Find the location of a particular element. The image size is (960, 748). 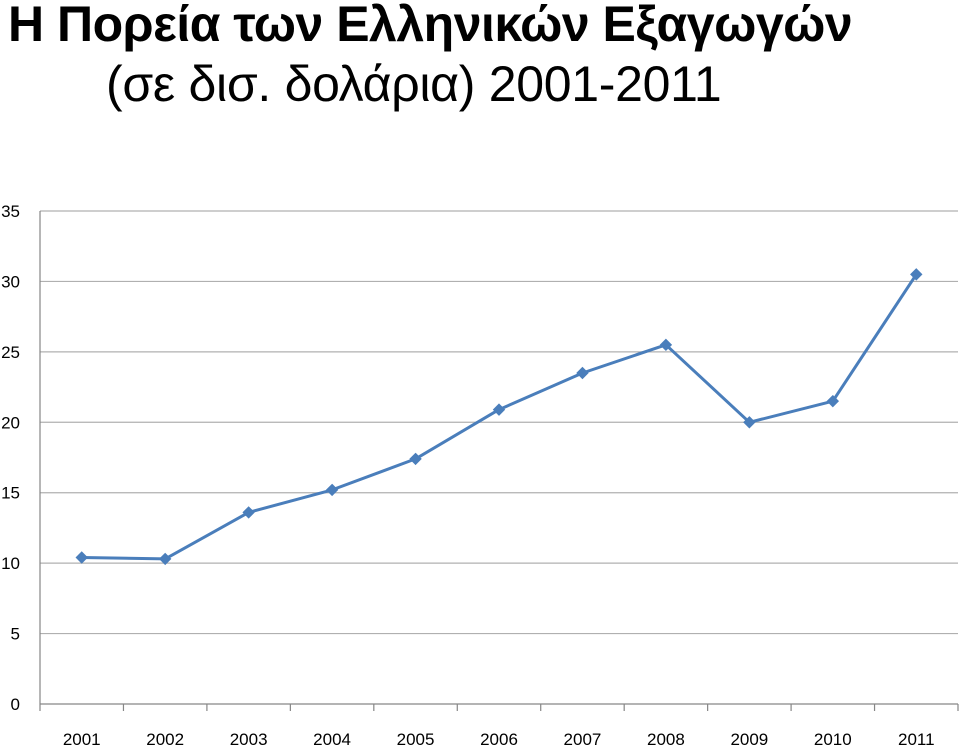

y-tick-label-10: 10 is located at coordinates (10, 563).